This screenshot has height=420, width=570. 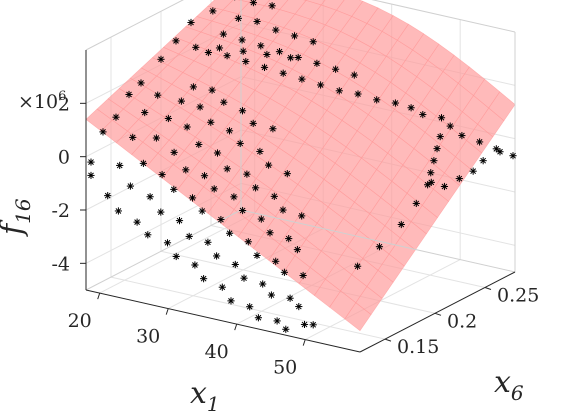 What do you see at coordinates (205, 396) in the screenshot?
I see `x-axis-label: x1` at bounding box center [205, 396].